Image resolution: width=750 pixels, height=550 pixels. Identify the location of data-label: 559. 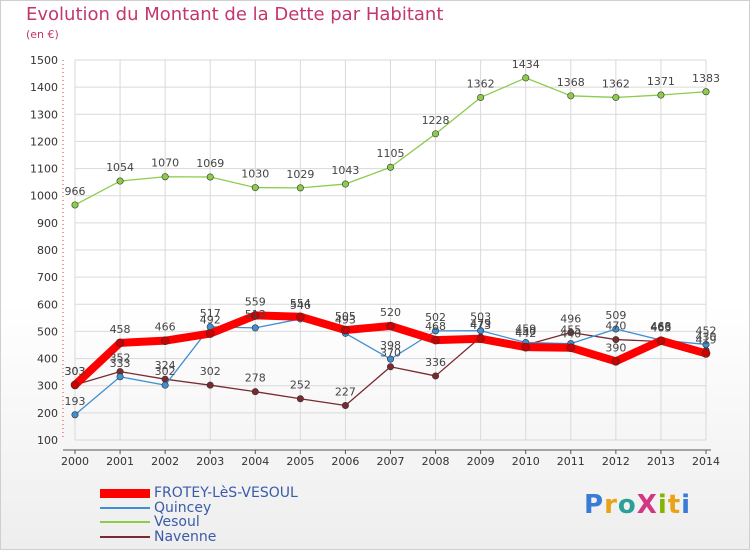
(255, 301).